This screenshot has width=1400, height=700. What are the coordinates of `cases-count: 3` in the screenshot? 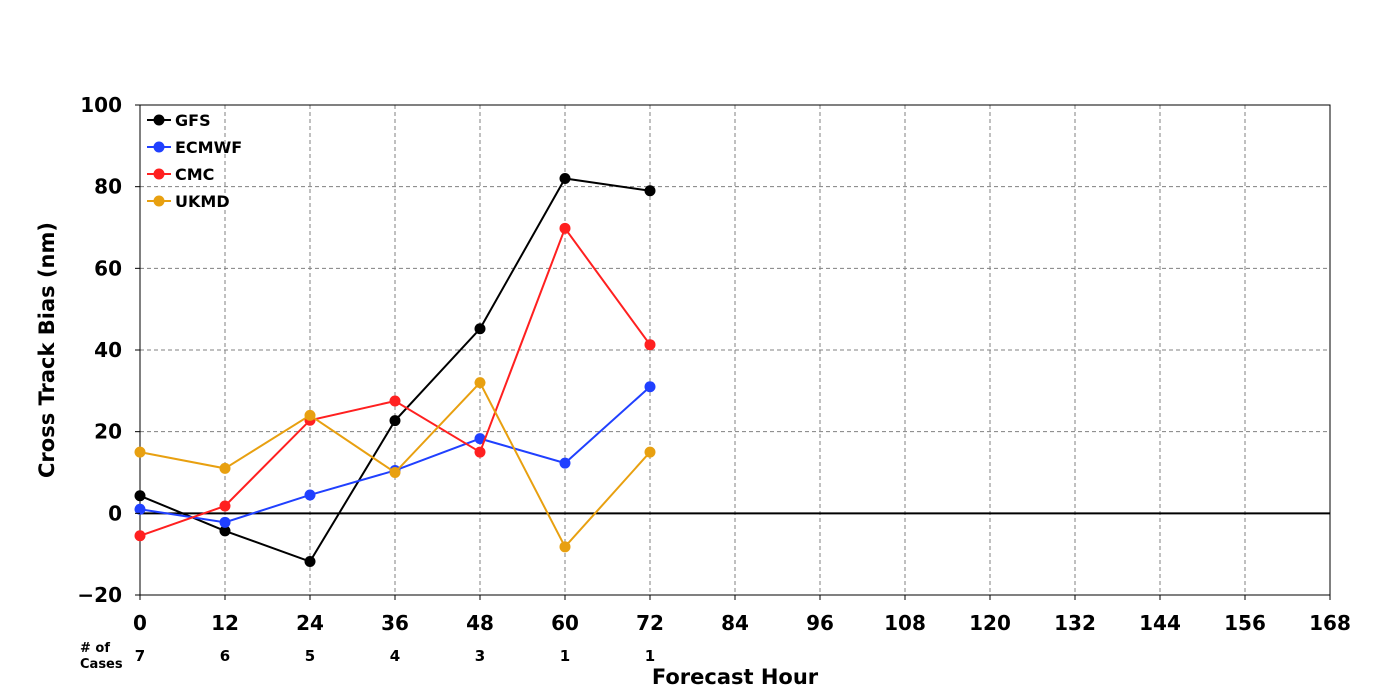 It's located at (480, 656).